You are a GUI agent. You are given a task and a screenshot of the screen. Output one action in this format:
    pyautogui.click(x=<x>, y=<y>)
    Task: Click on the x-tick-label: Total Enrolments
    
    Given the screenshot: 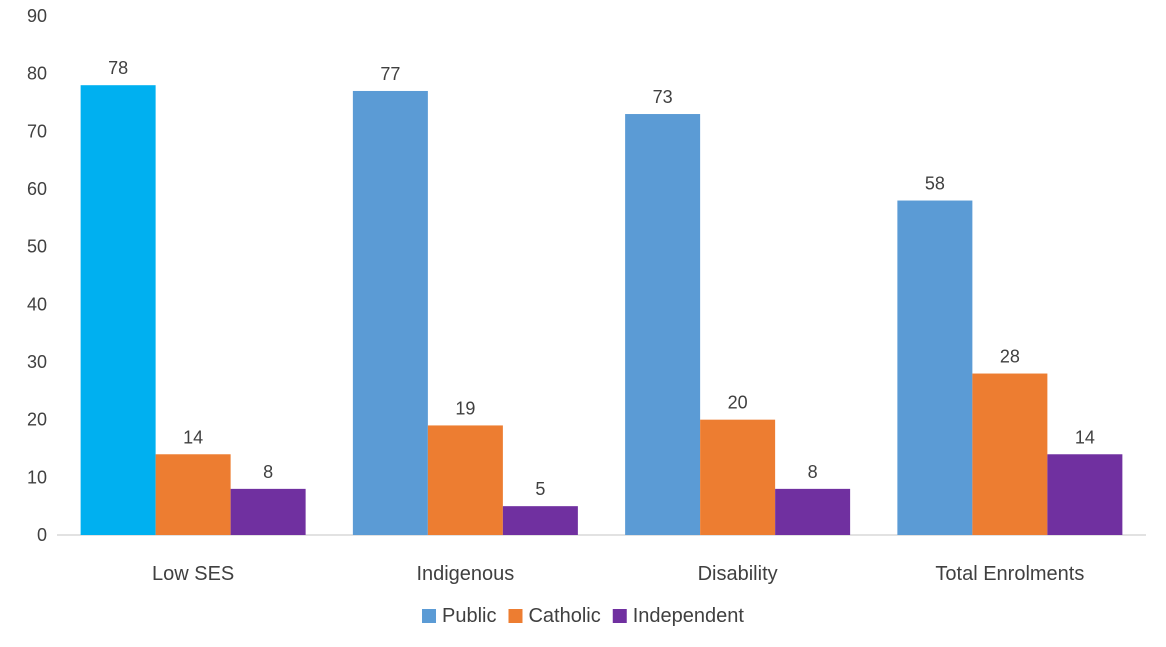 What is the action you would take?
    pyautogui.click(x=1009, y=574)
    